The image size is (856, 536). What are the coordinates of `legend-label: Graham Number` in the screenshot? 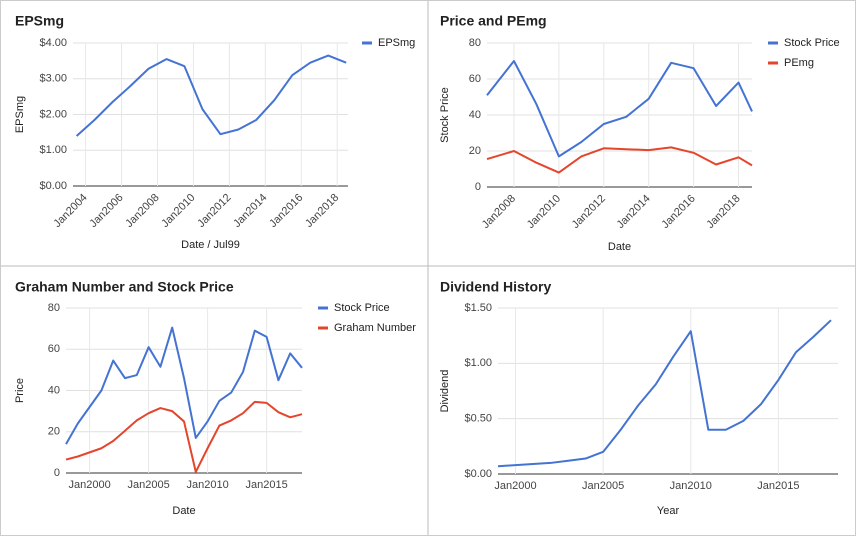 It's located at (375, 328).